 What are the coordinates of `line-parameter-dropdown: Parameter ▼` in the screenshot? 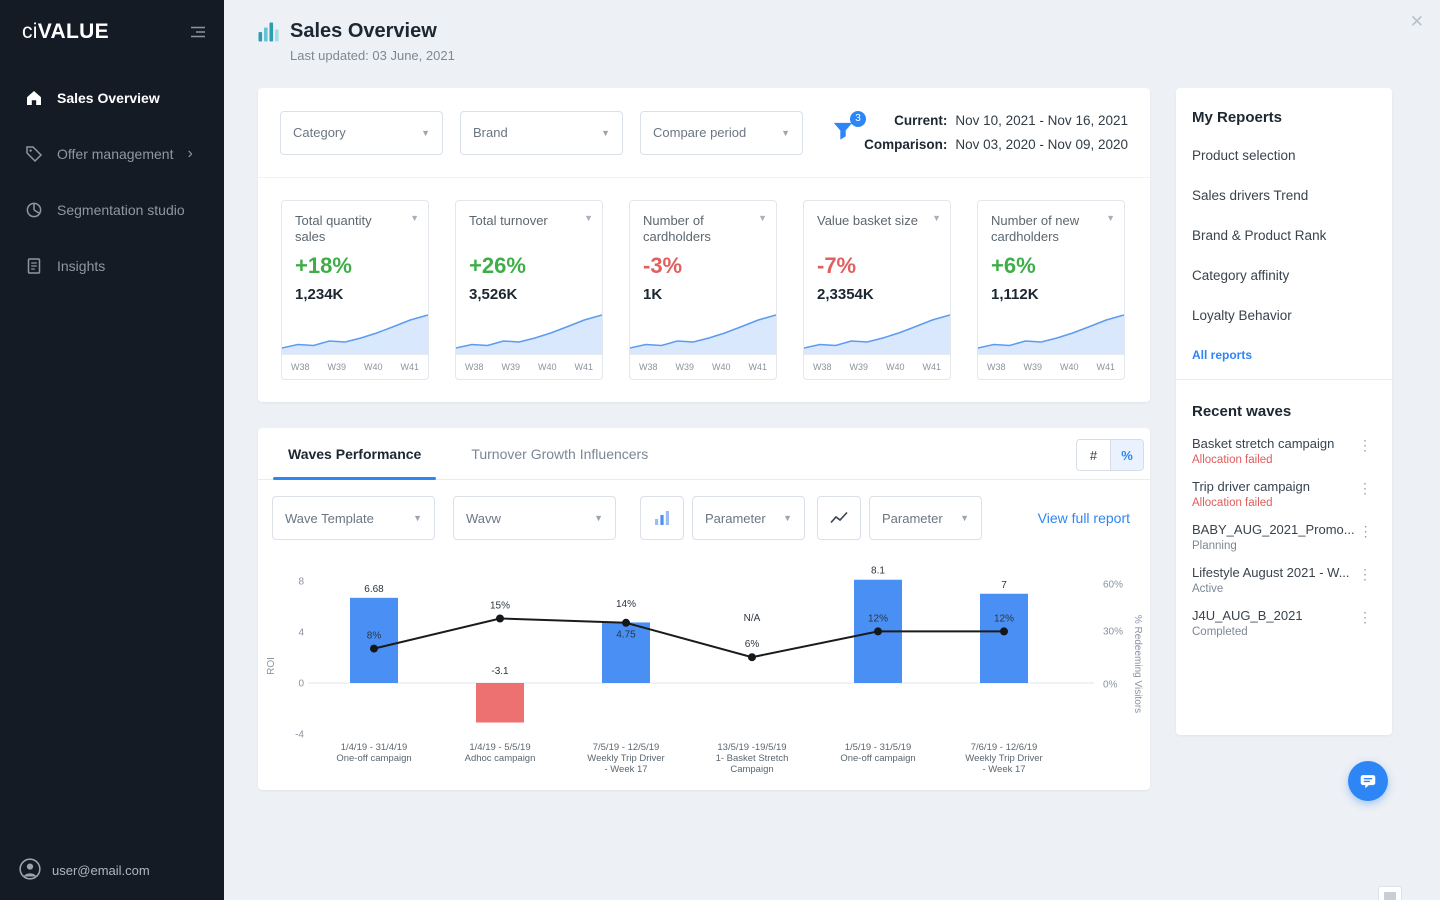 It's located at (925, 518).